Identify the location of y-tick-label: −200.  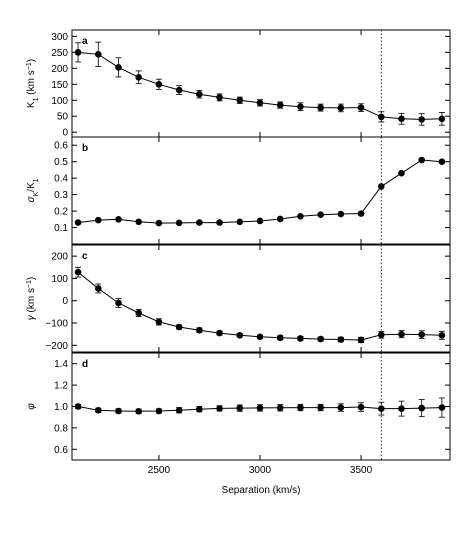
(56, 346).